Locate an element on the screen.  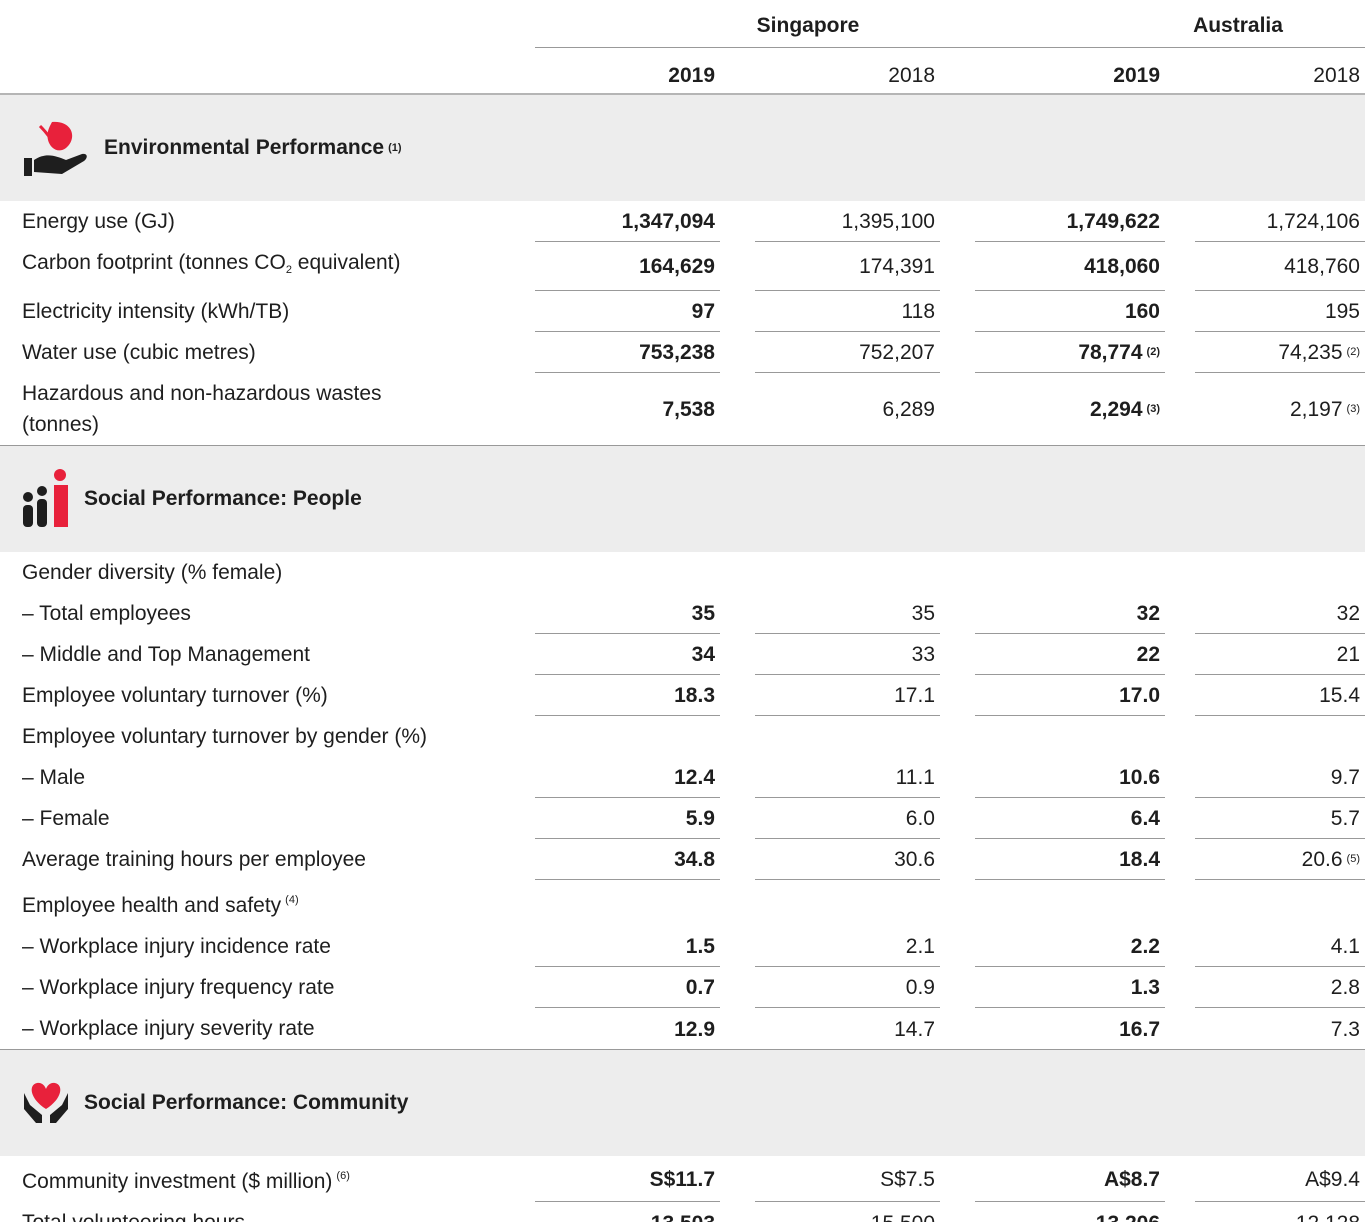
value: 12,128 is located at coordinates (1328, 1215).